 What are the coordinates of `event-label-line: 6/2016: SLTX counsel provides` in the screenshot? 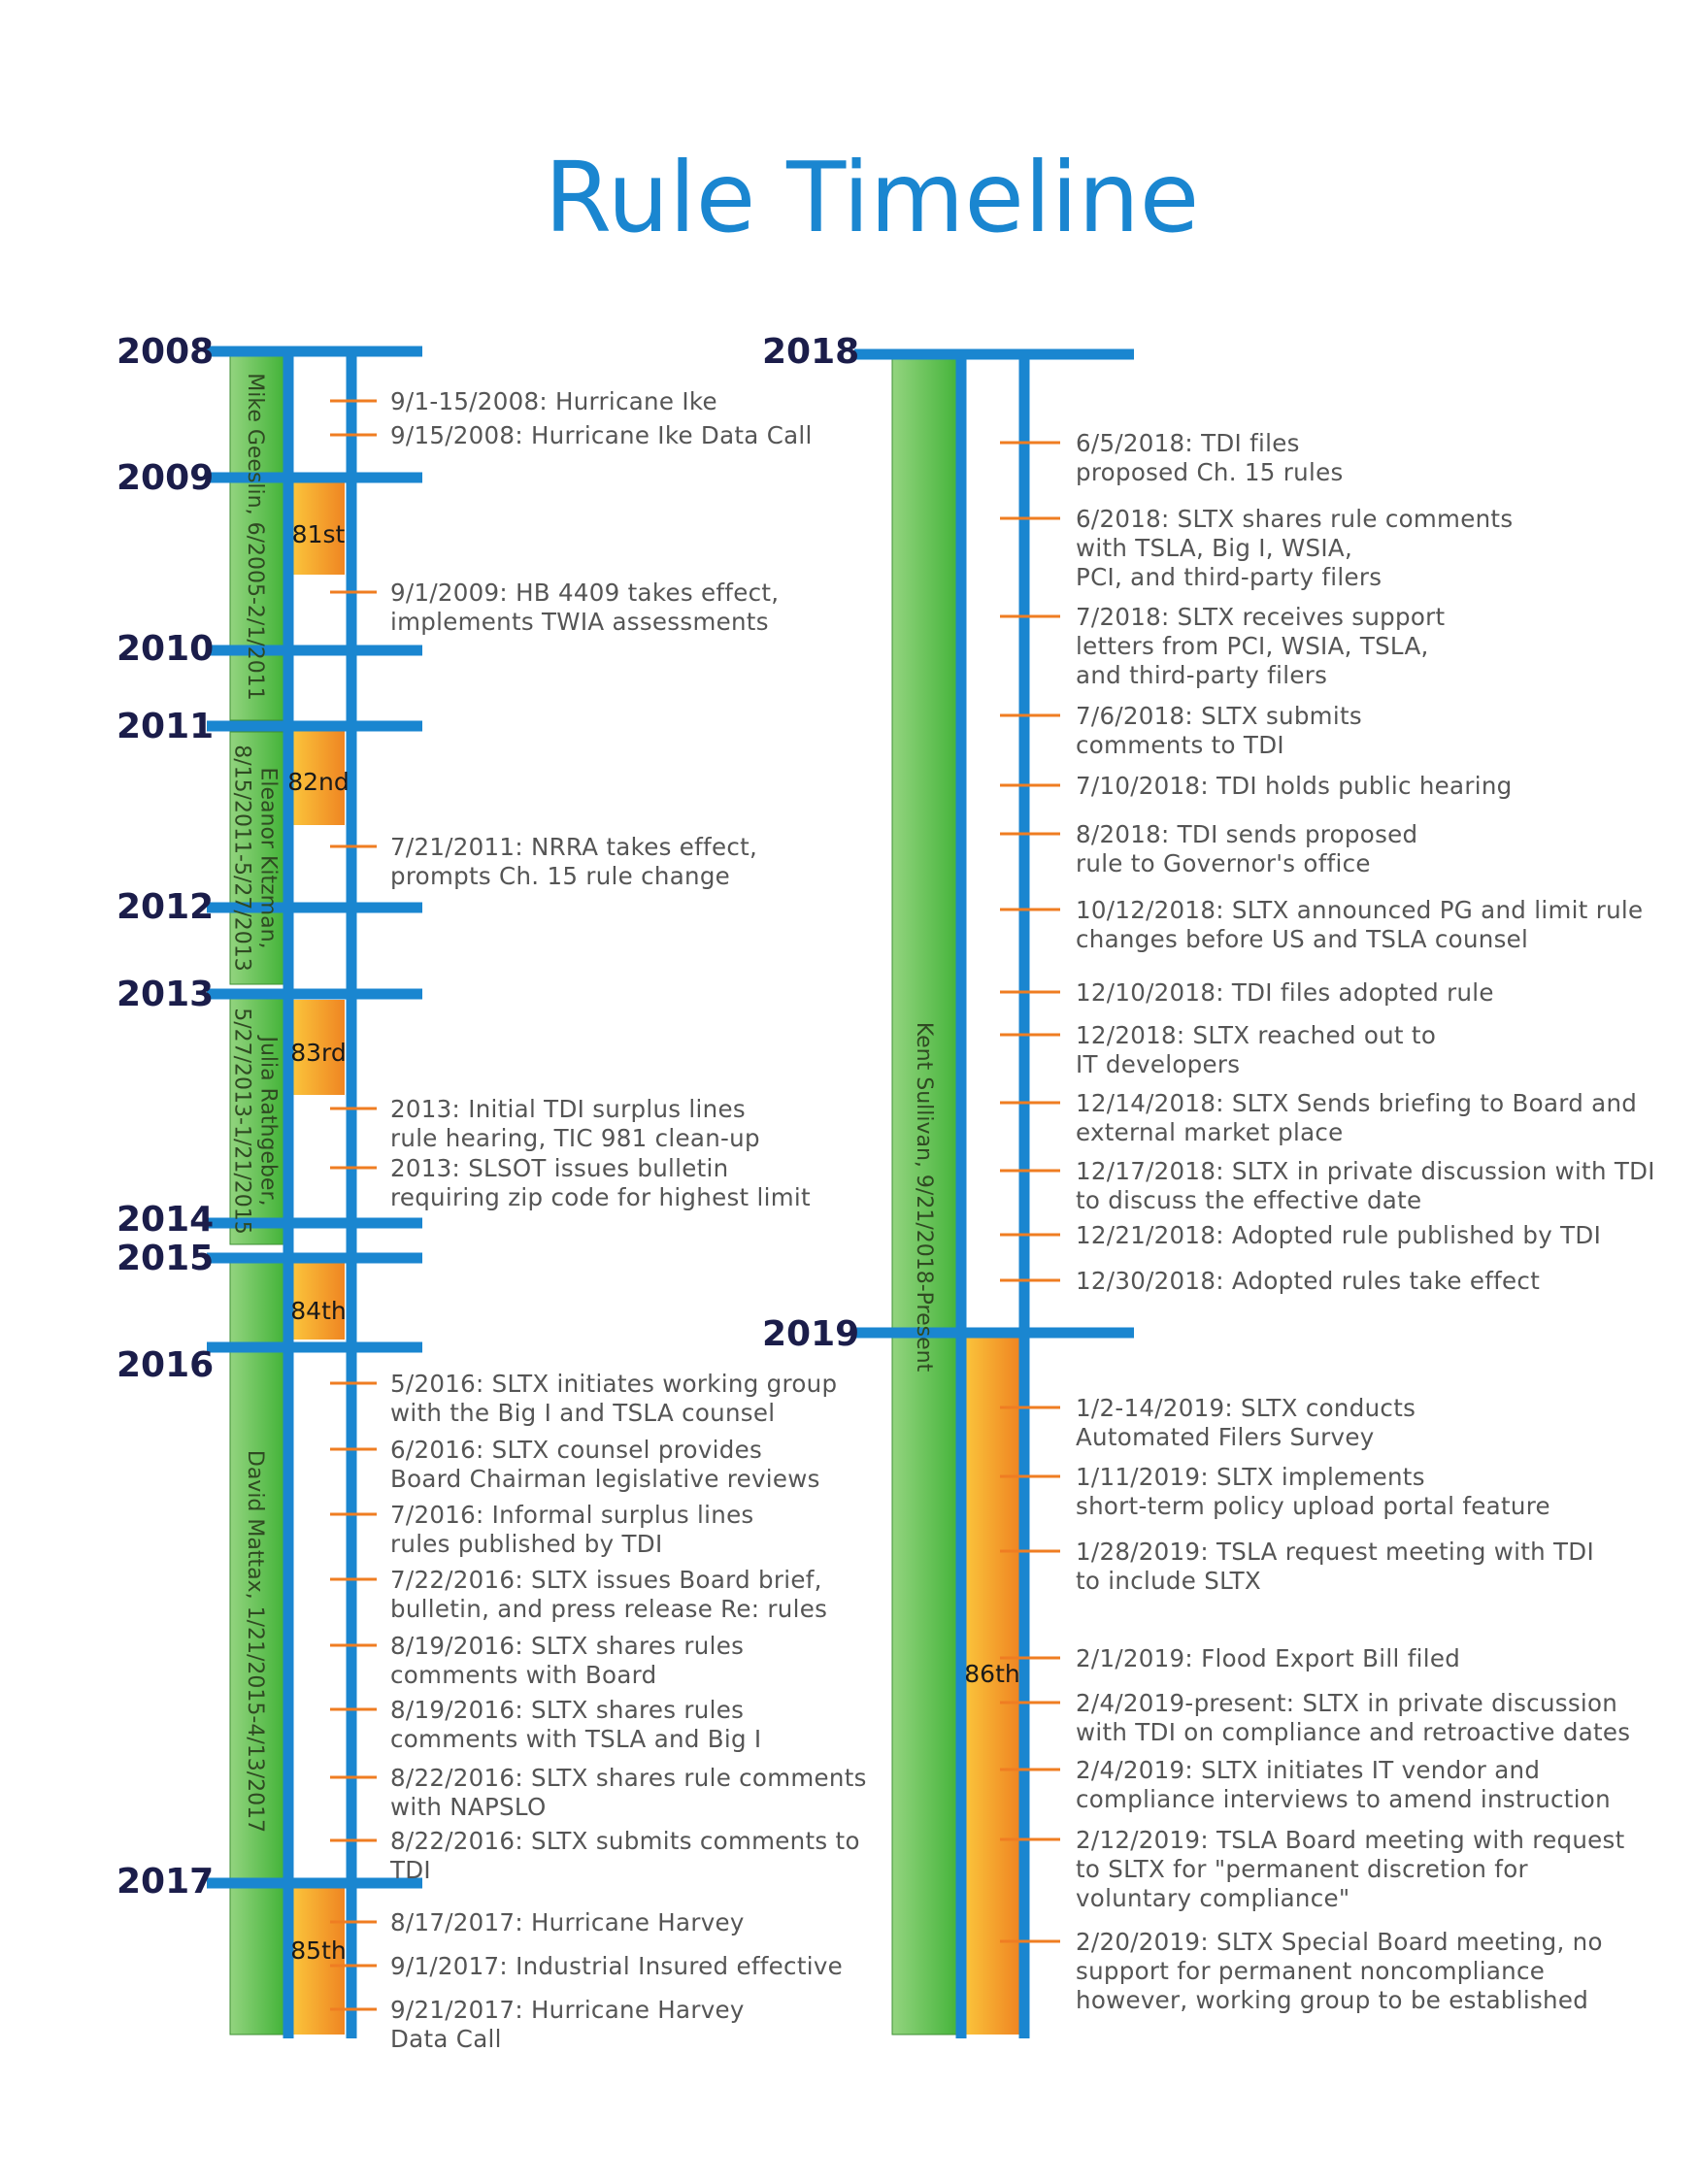 It's located at (576, 1450).